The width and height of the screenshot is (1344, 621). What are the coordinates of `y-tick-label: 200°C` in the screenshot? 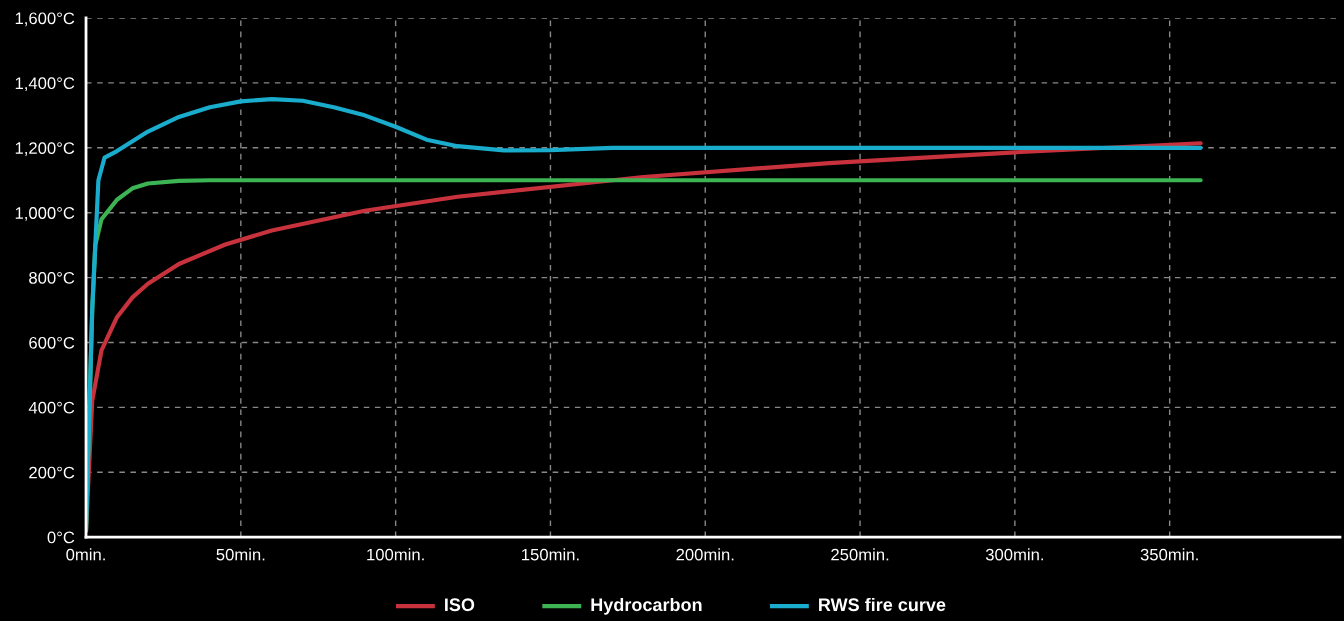 It's located at (52, 472).